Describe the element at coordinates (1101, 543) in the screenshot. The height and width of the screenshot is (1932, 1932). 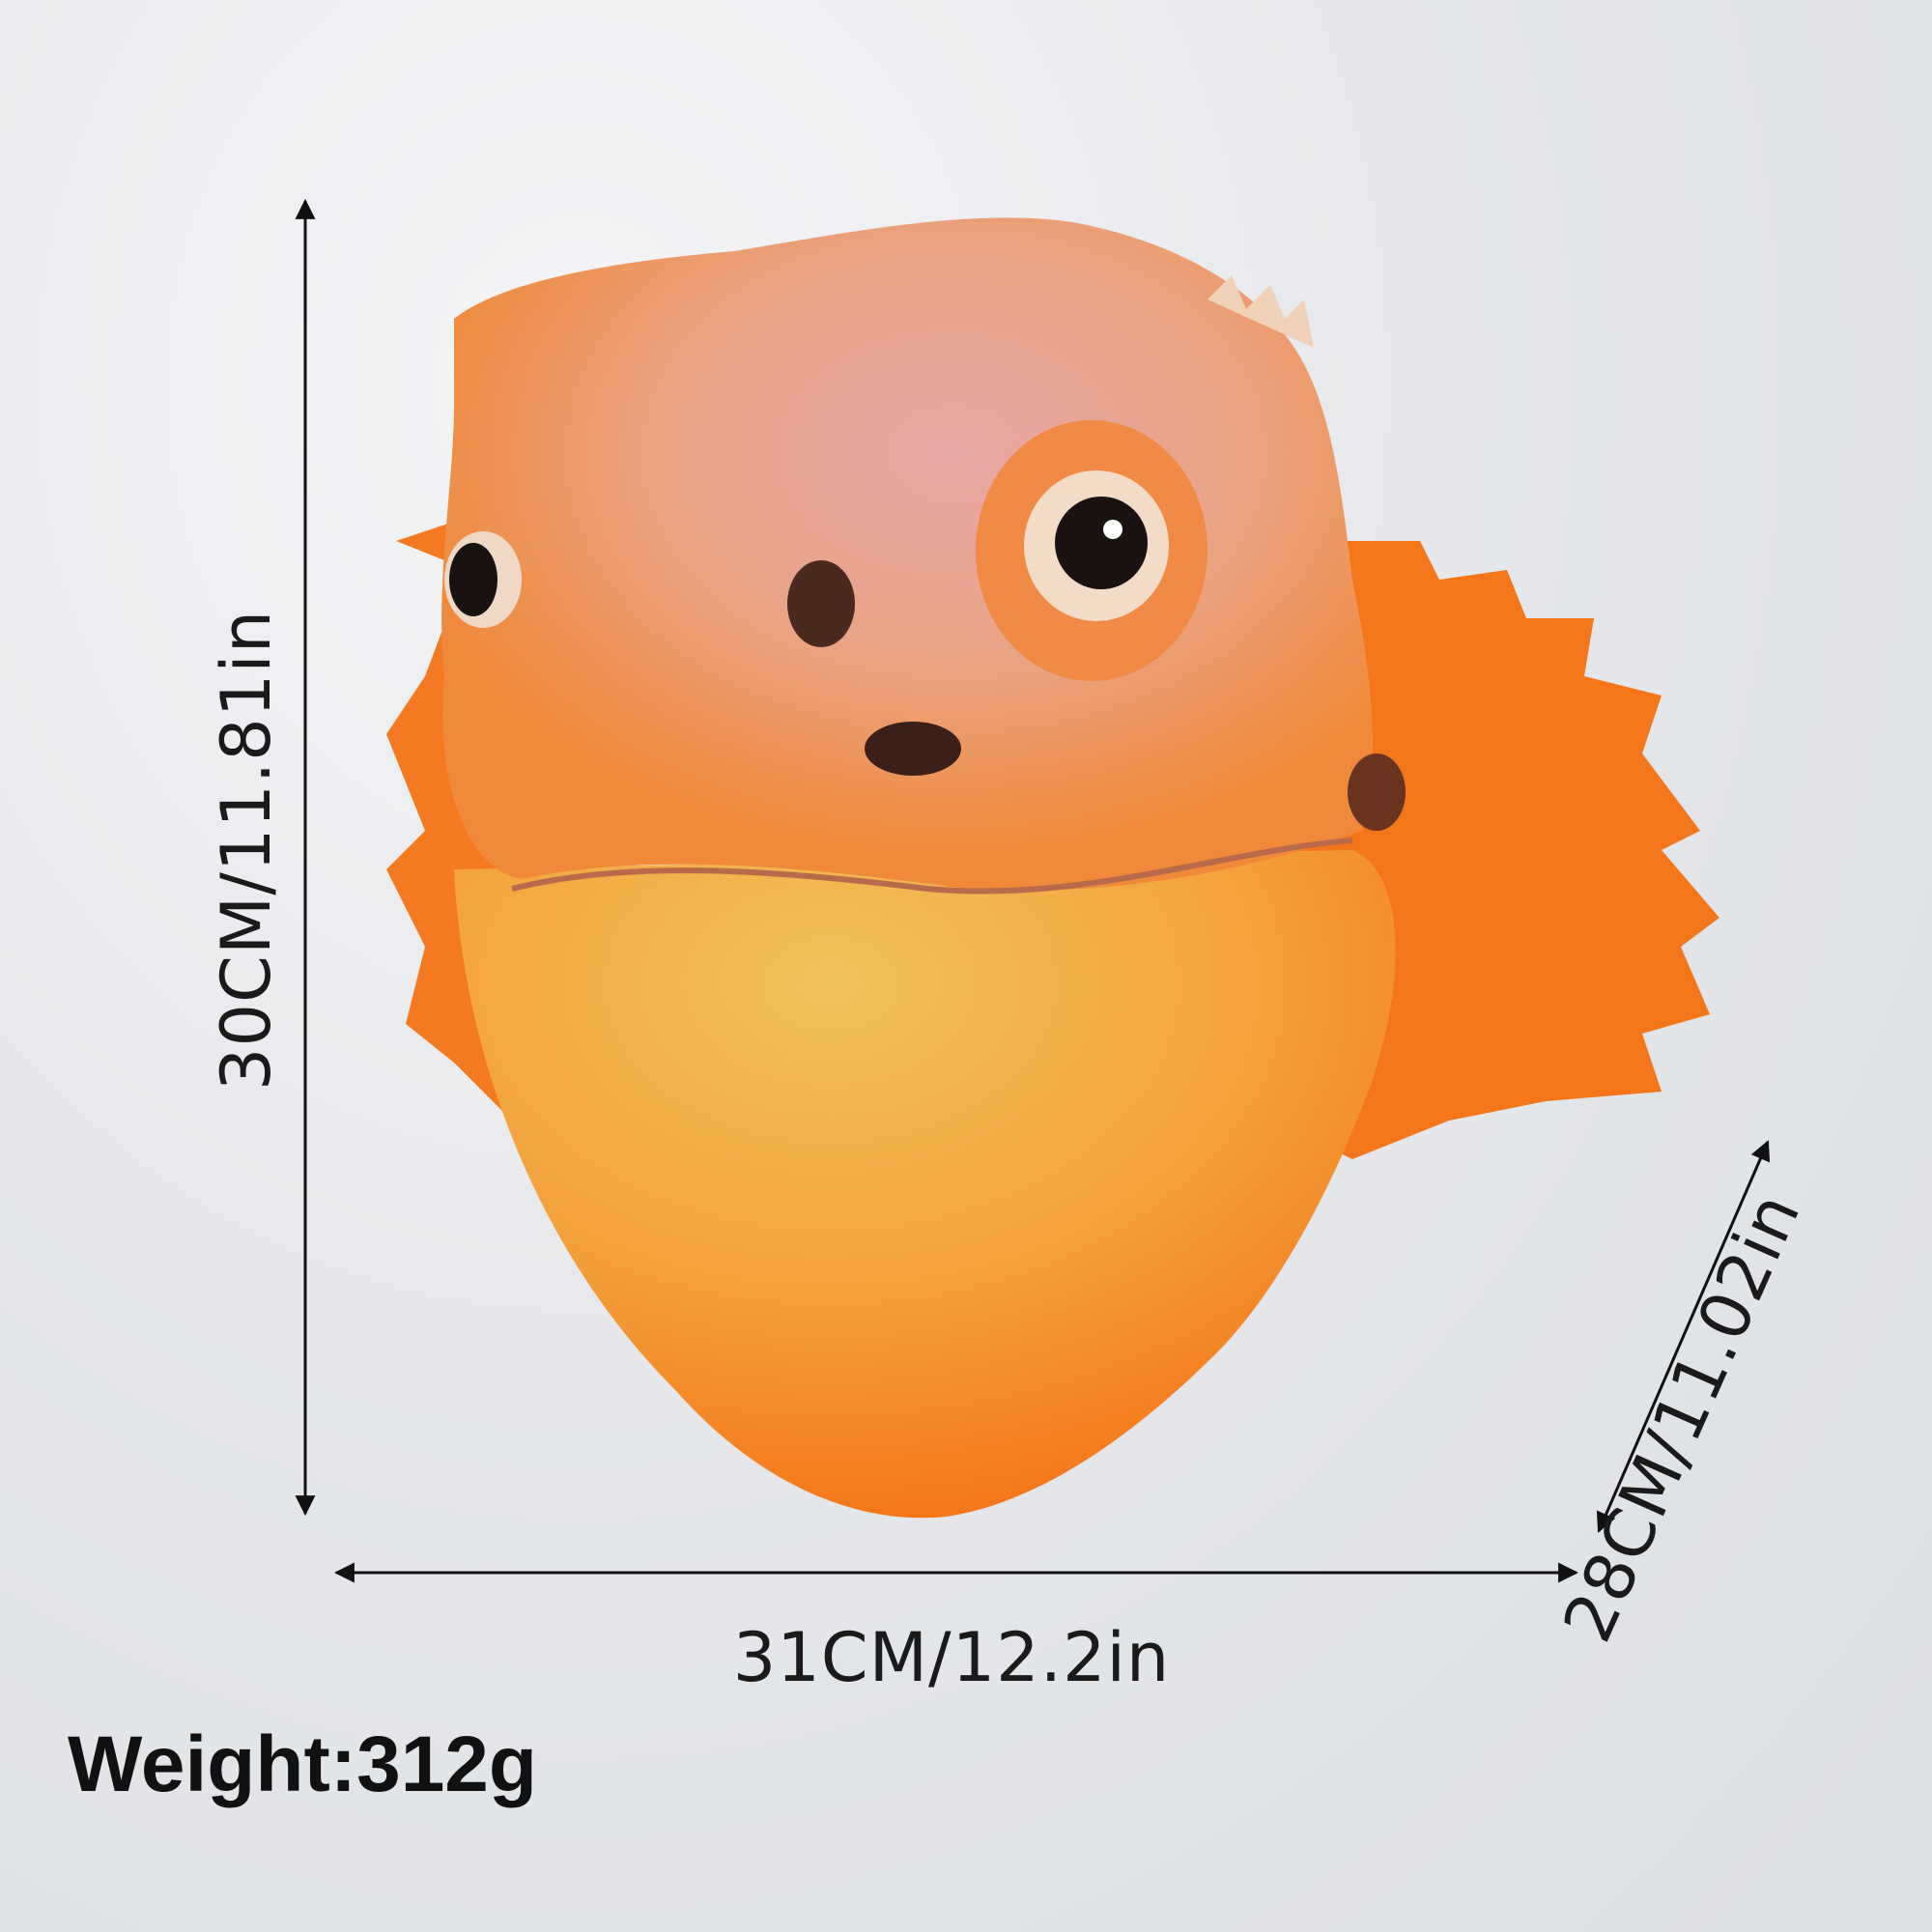
I see `right-eye-pupil` at that location.